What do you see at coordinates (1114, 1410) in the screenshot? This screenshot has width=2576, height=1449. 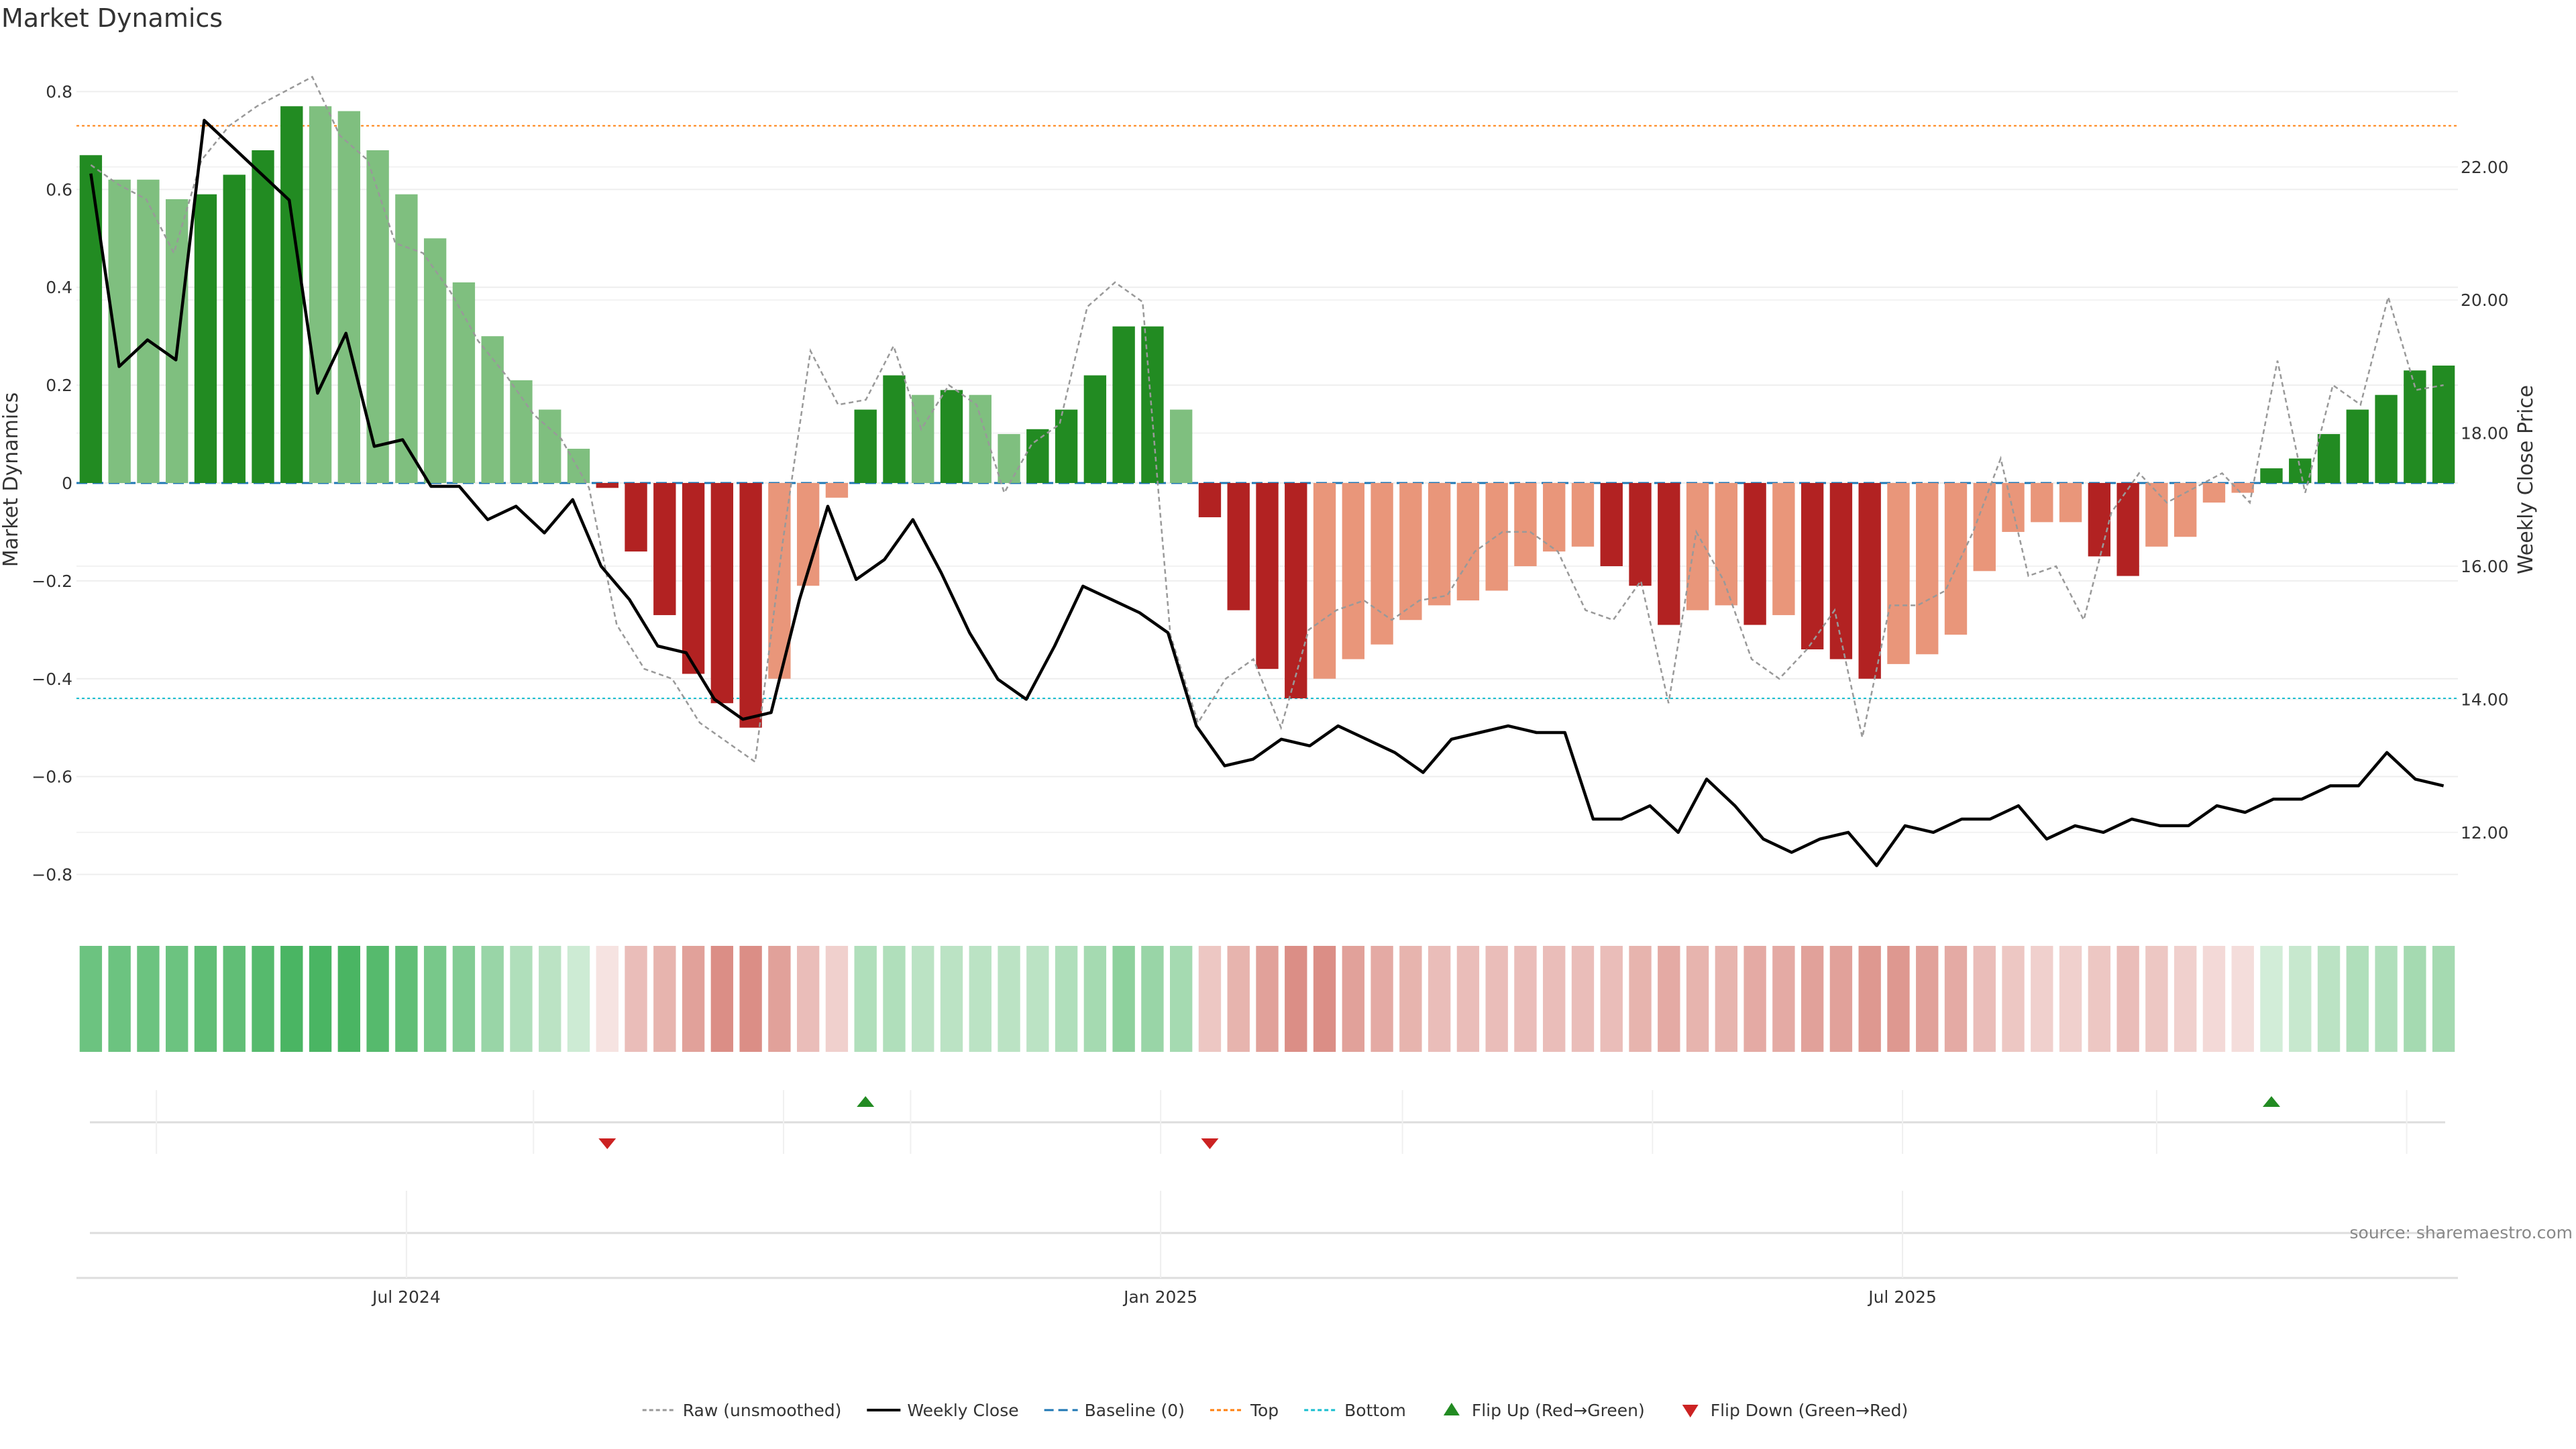 I see `legend-item: Baseline (0)` at bounding box center [1114, 1410].